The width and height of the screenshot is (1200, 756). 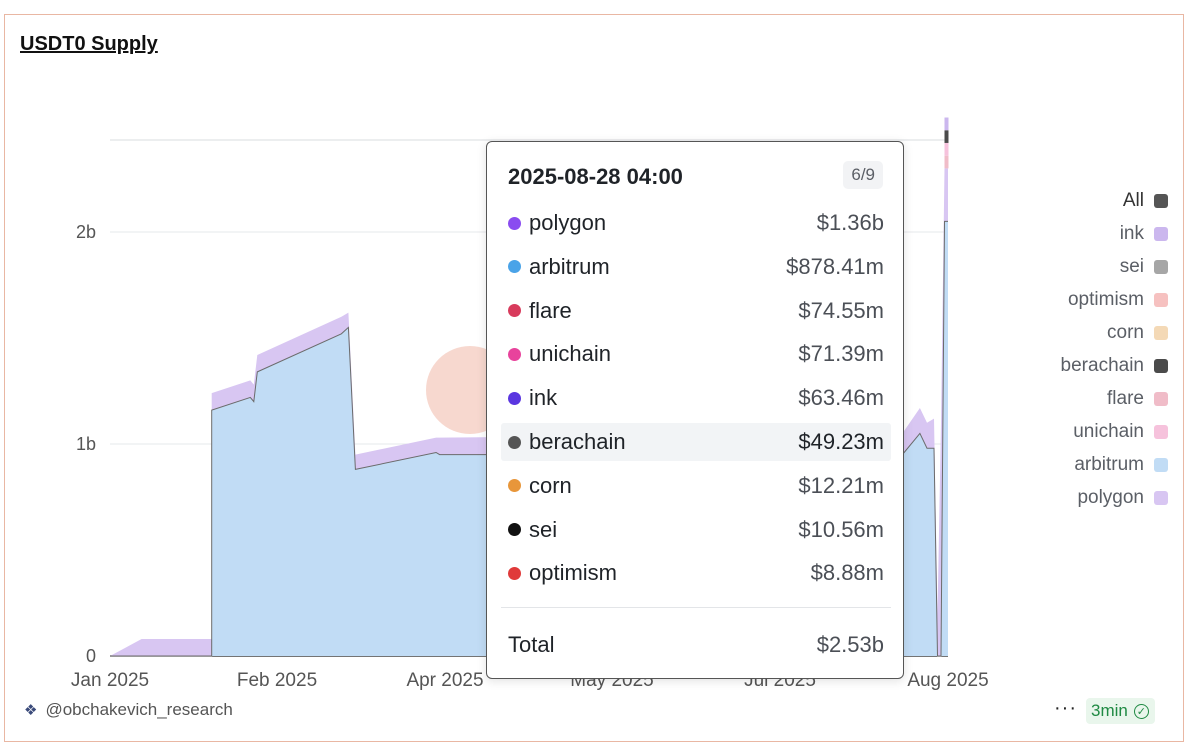 I want to click on refresh-interval-badge: 3min ✓, so click(x=1120, y=711).